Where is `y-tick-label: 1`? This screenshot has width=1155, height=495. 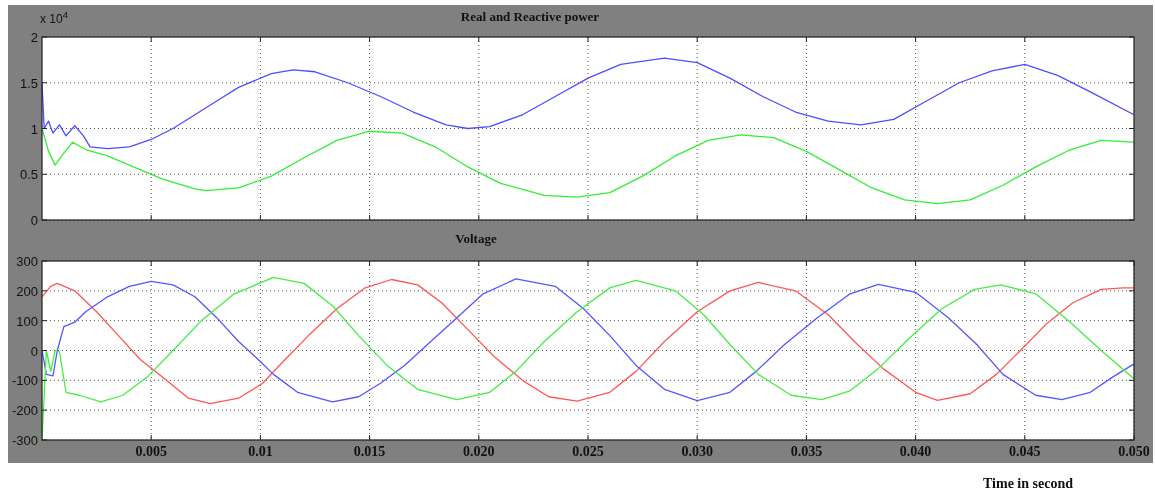 y-tick-label: 1 is located at coordinates (34, 129).